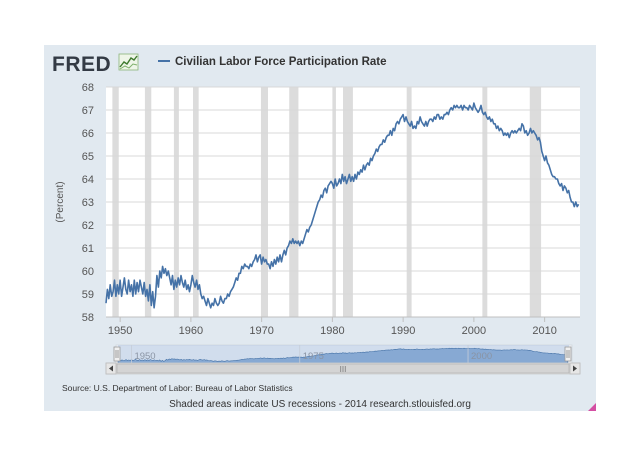  I want to click on fred-logo-graph-icon, so click(128, 62).